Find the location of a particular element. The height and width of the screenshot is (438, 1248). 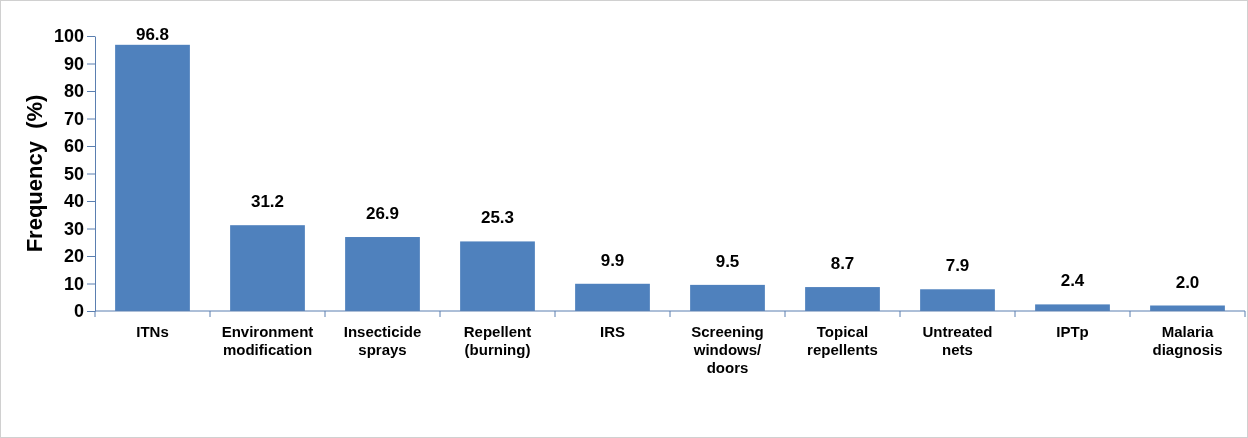

x-tick-label: Insecticide sprays is located at coordinates (382, 340).